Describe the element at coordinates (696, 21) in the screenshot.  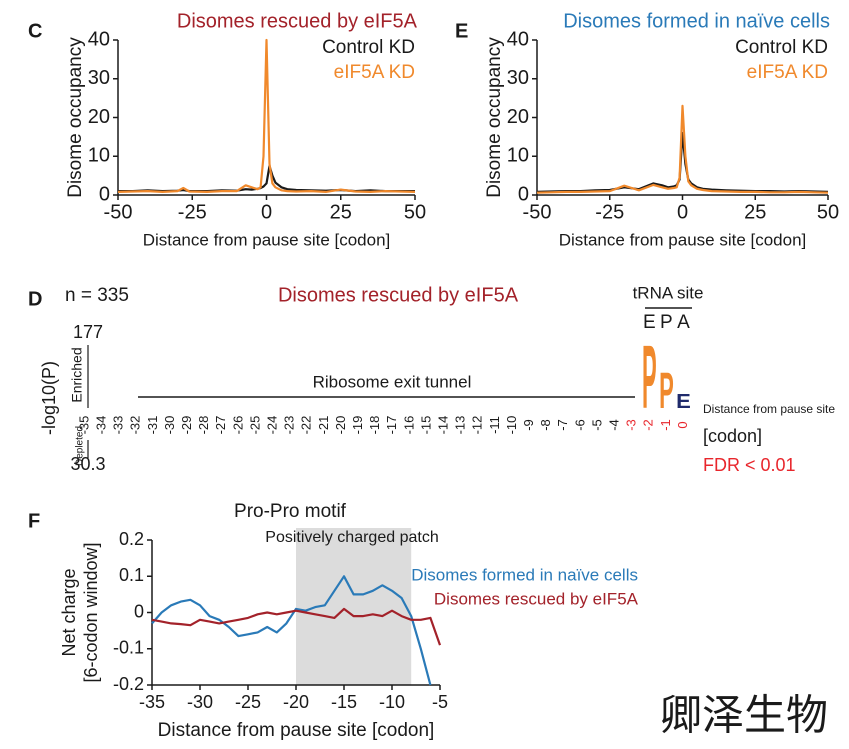
I see `chart-title: Disomes formed in naïve cells` at that location.